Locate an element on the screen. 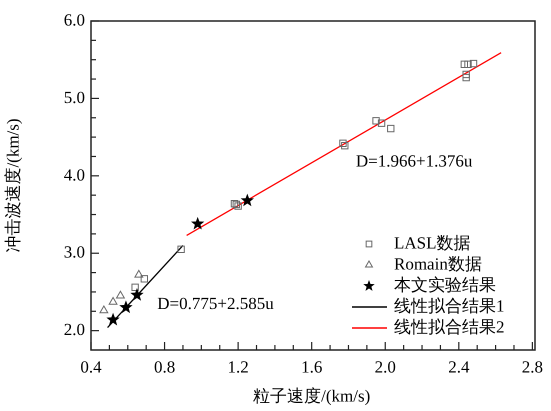 This screenshot has height=411, width=551. legend-label: 线性拟合结果2 is located at coordinates (449, 326).